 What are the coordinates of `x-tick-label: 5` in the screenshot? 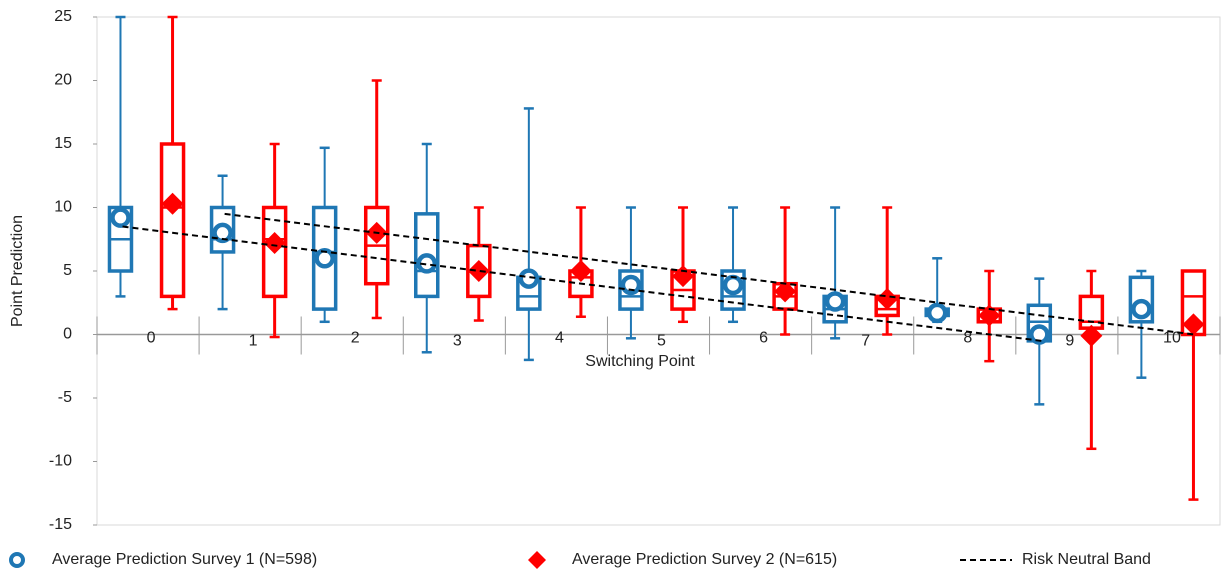 It's located at (661, 341).